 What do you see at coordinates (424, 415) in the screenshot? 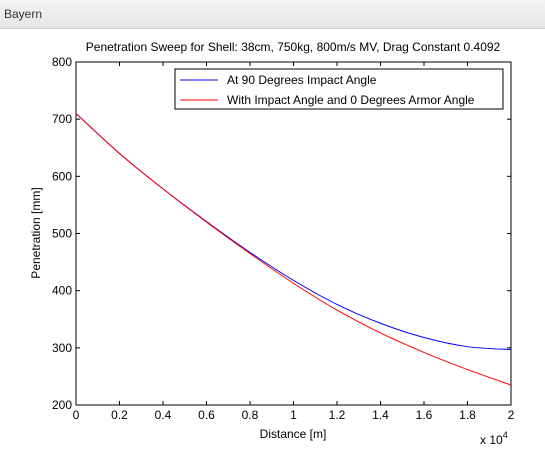
I see `x-tick-label: 1.6` at bounding box center [424, 415].